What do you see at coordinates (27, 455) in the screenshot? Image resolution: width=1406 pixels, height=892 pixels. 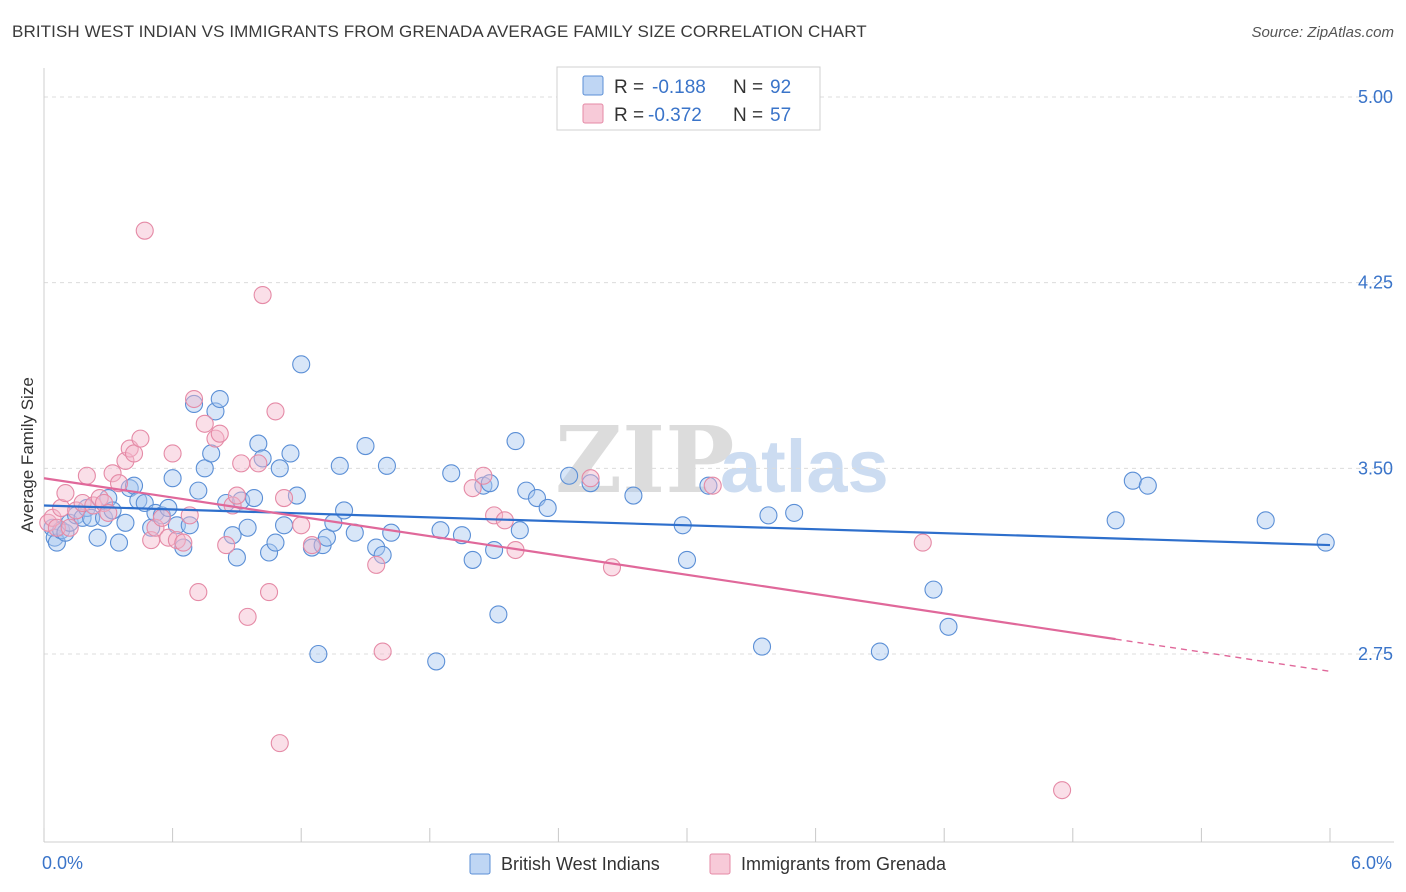 I see `y-axis-label: Average Family Size` at bounding box center [27, 455].